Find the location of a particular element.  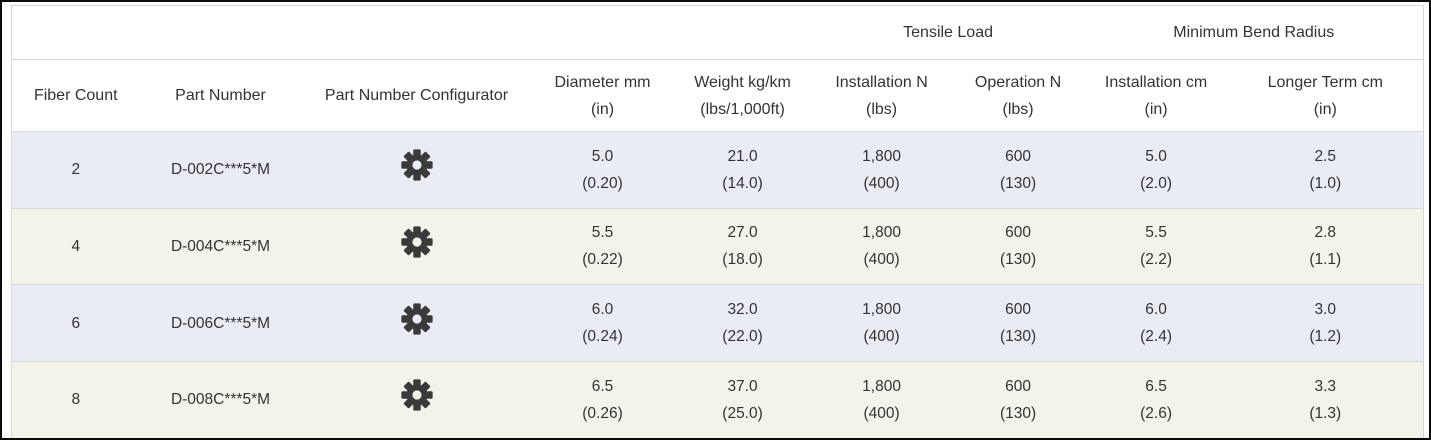

cell-weight: 27.0 (18.0) is located at coordinates (742, 246).